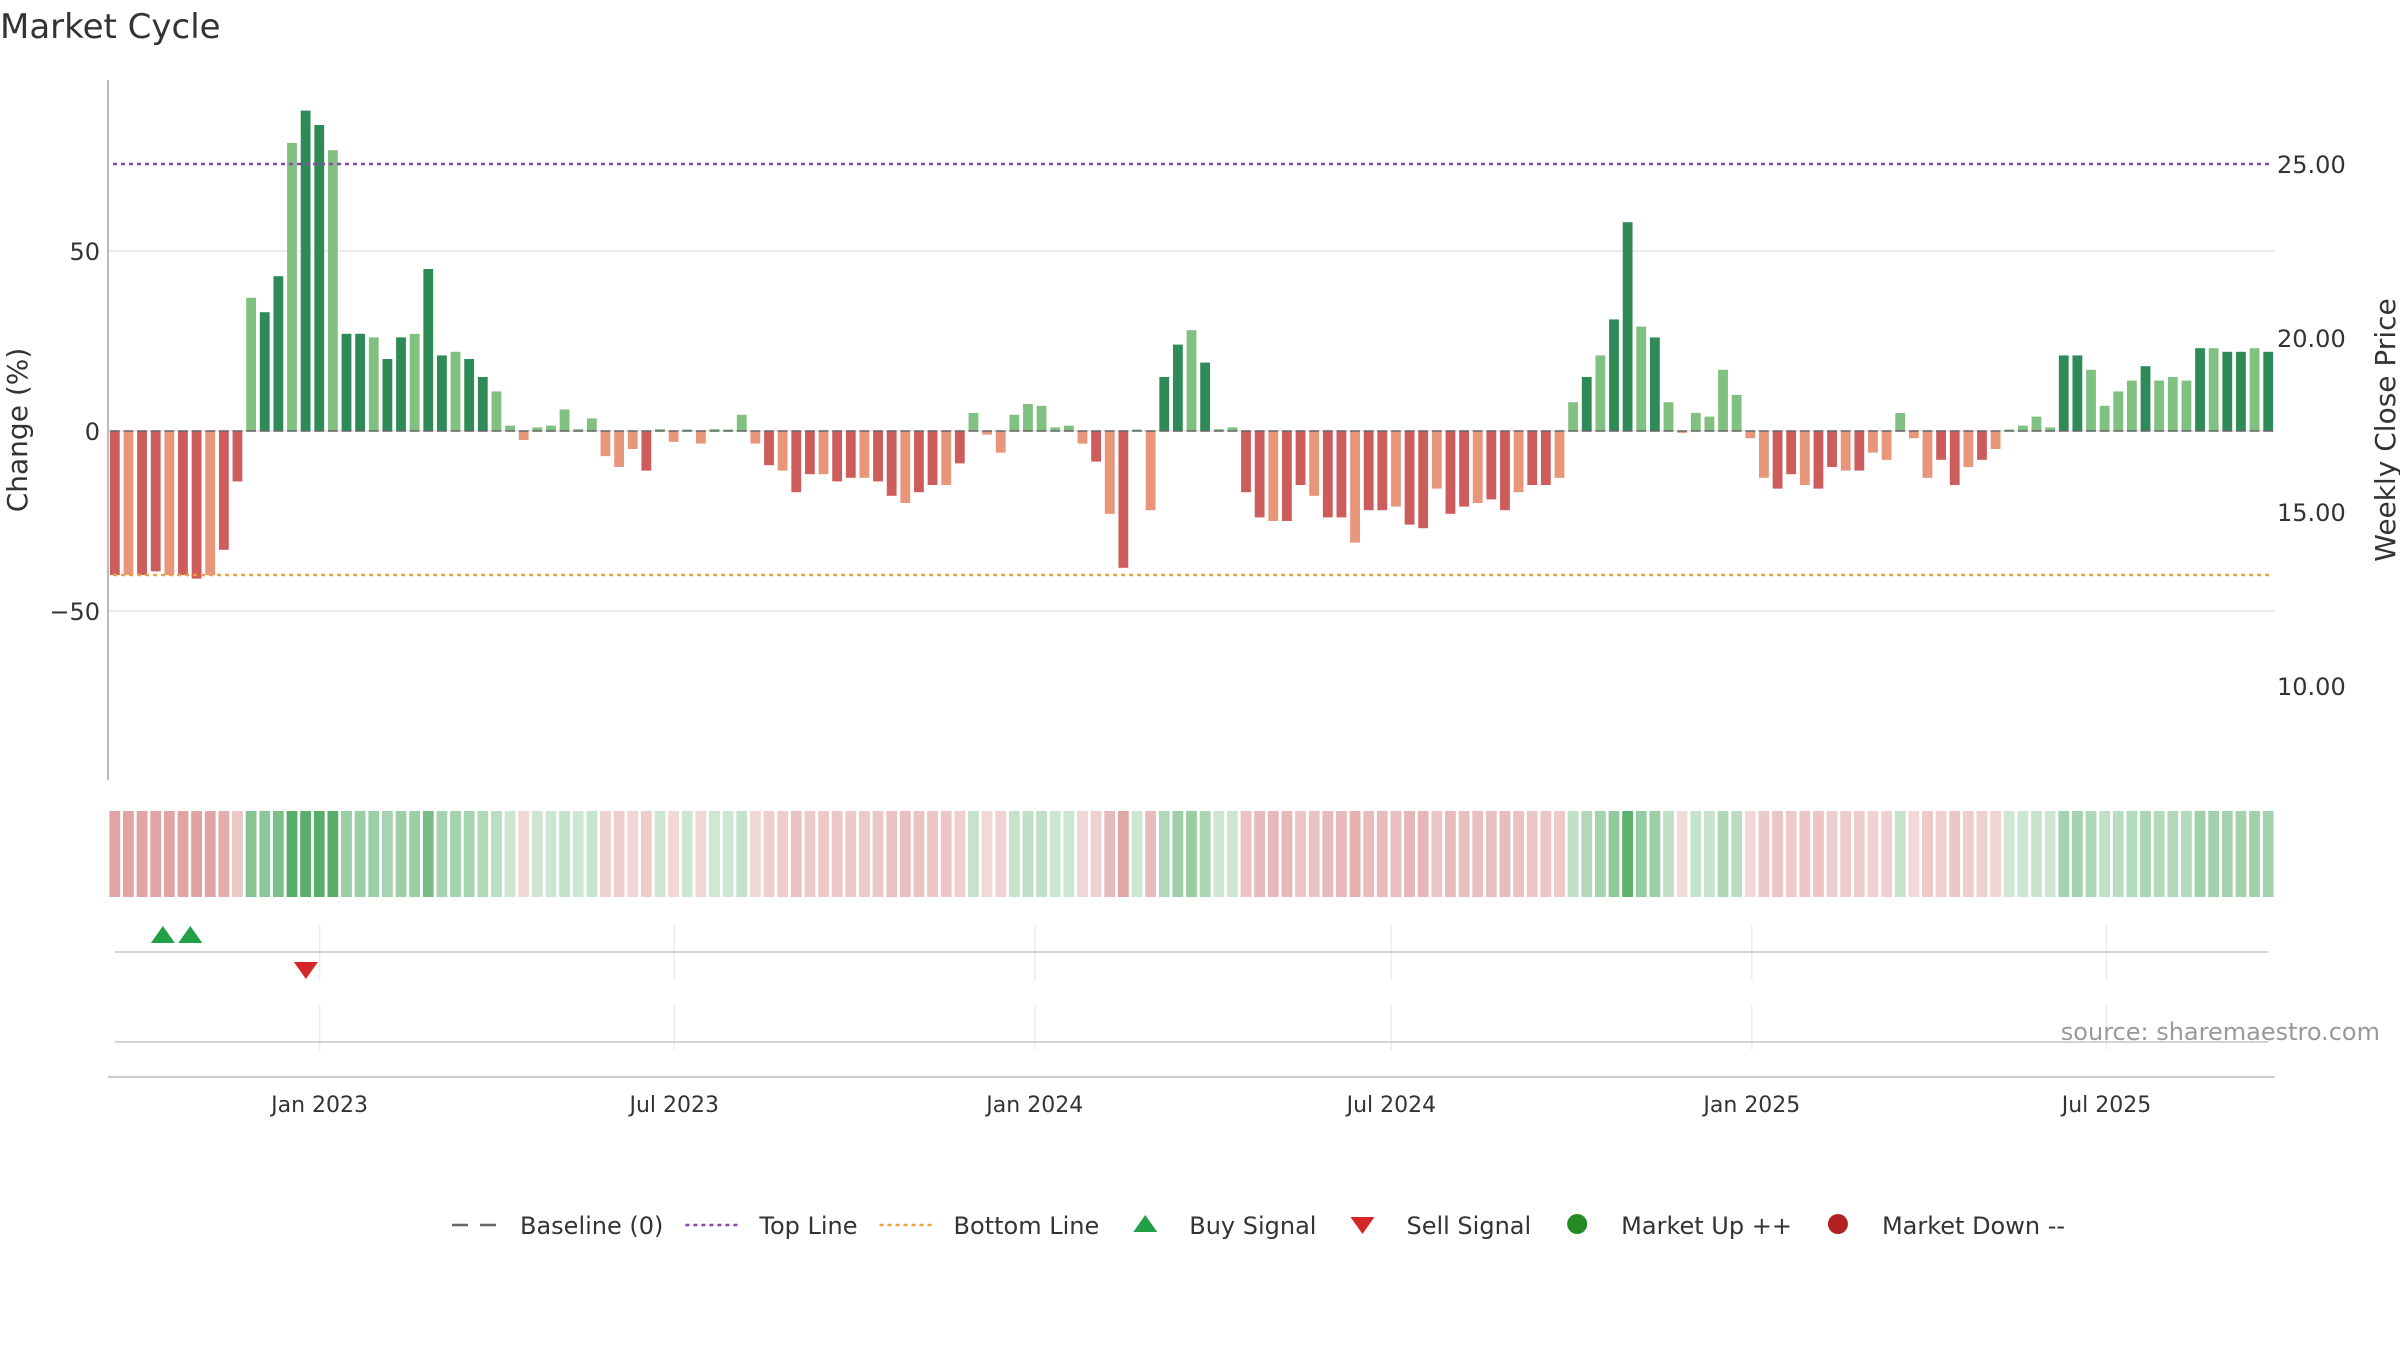 This screenshot has height=1350, width=2400. Describe the element at coordinates (2311, 339) in the screenshot. I see `y-tick-label-right: 20.00` at that location.